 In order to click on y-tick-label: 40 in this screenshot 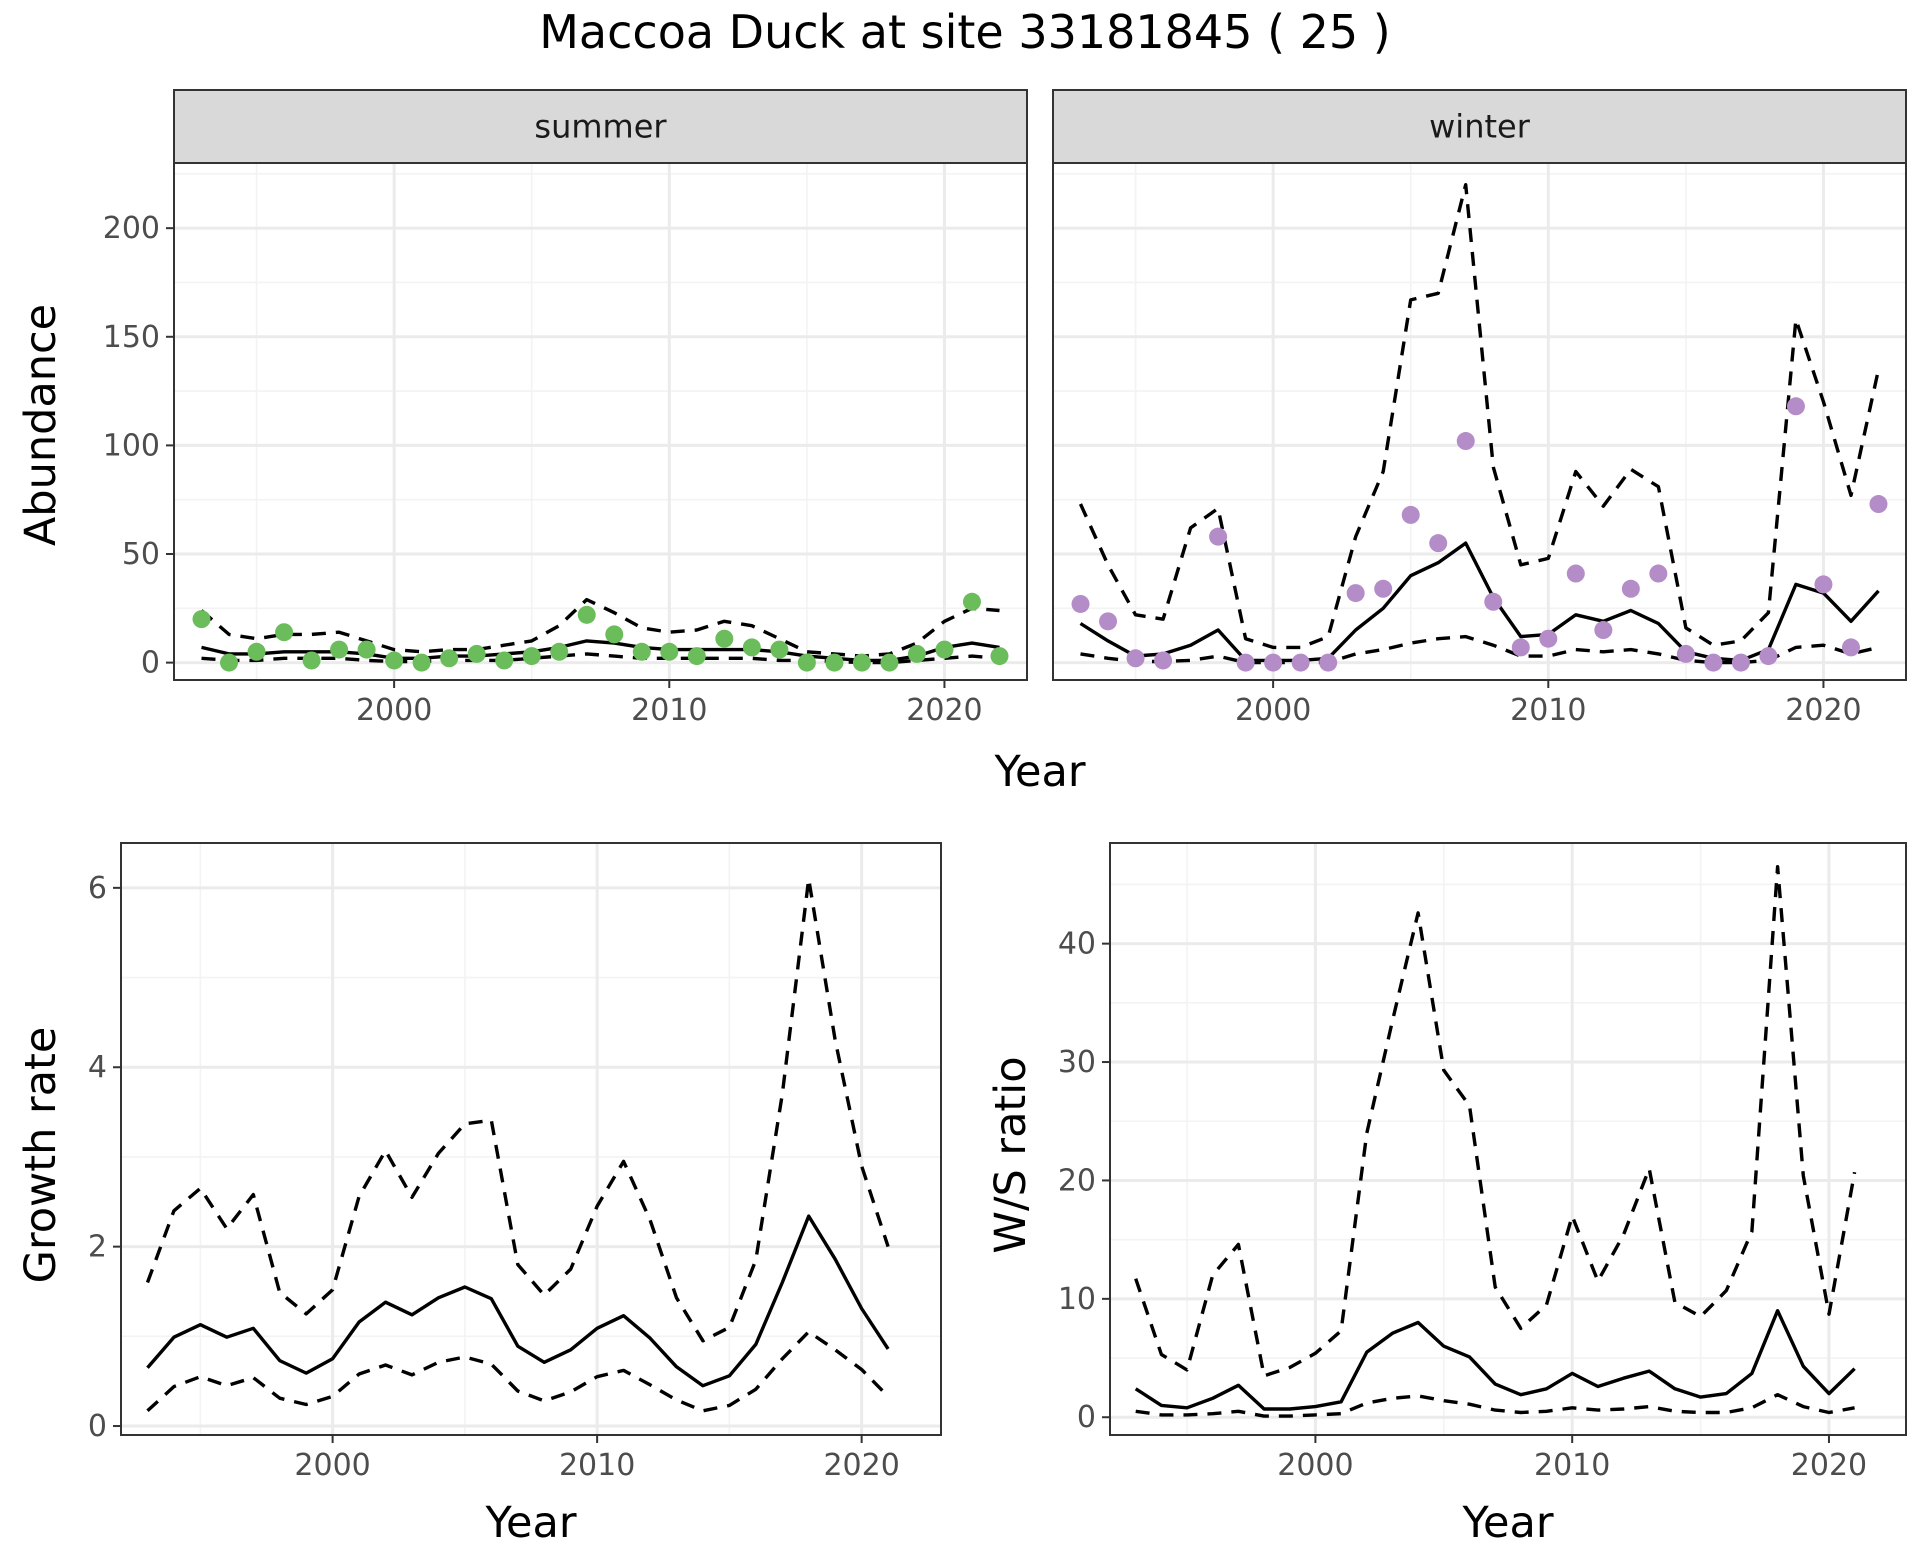, I will do `click(1077, 944)`.